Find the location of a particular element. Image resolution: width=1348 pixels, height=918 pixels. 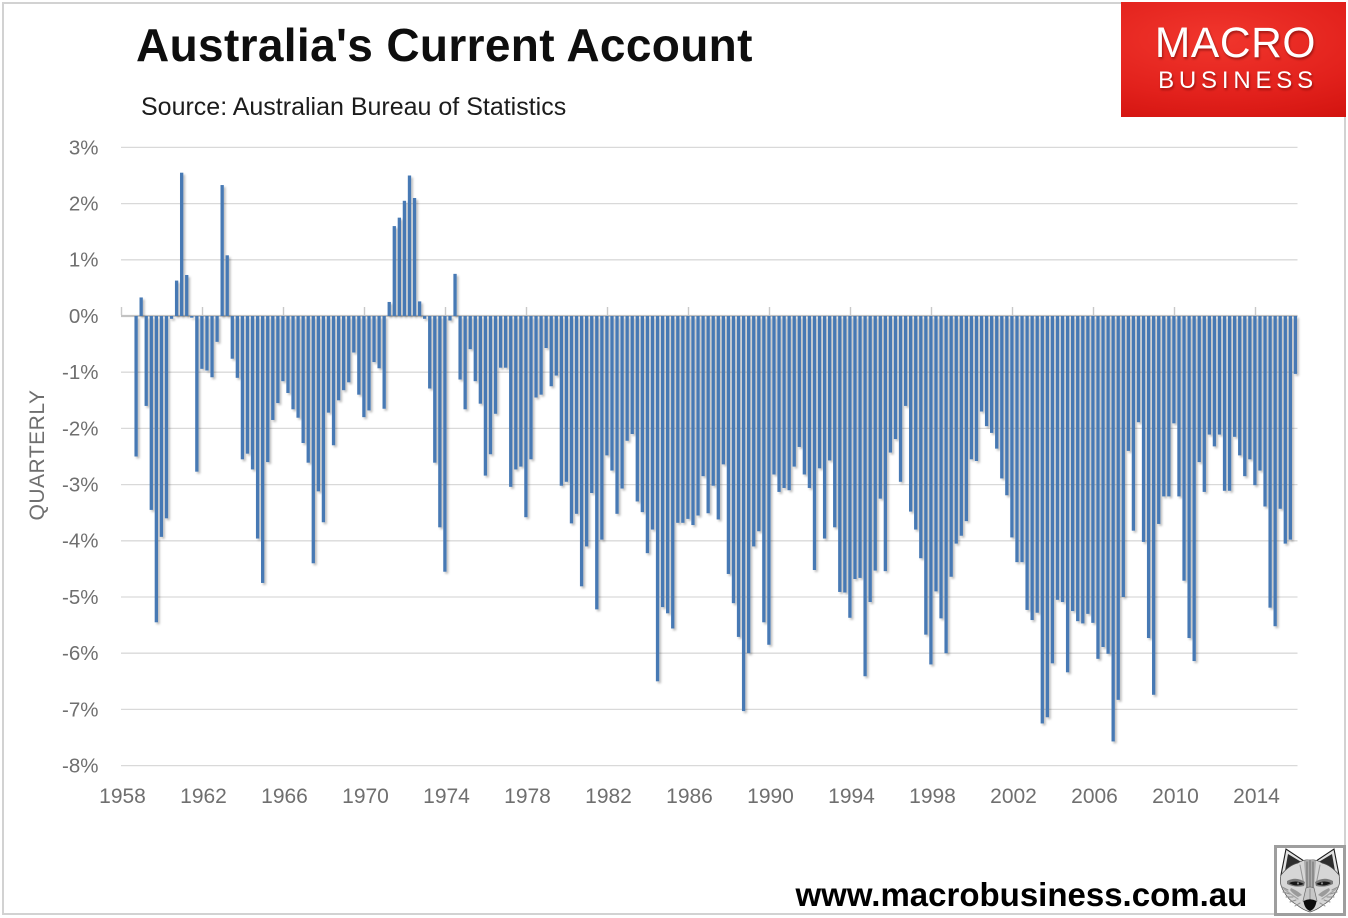

svg-text: 1962 is located at coordinates (203, 796).